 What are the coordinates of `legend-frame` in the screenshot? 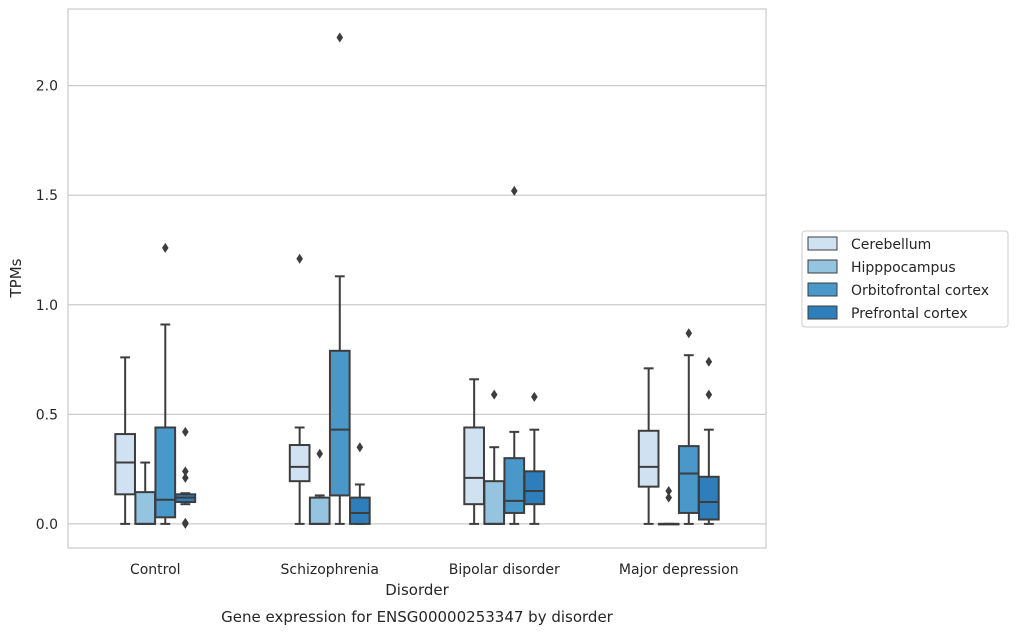 It's located at (905, 279).